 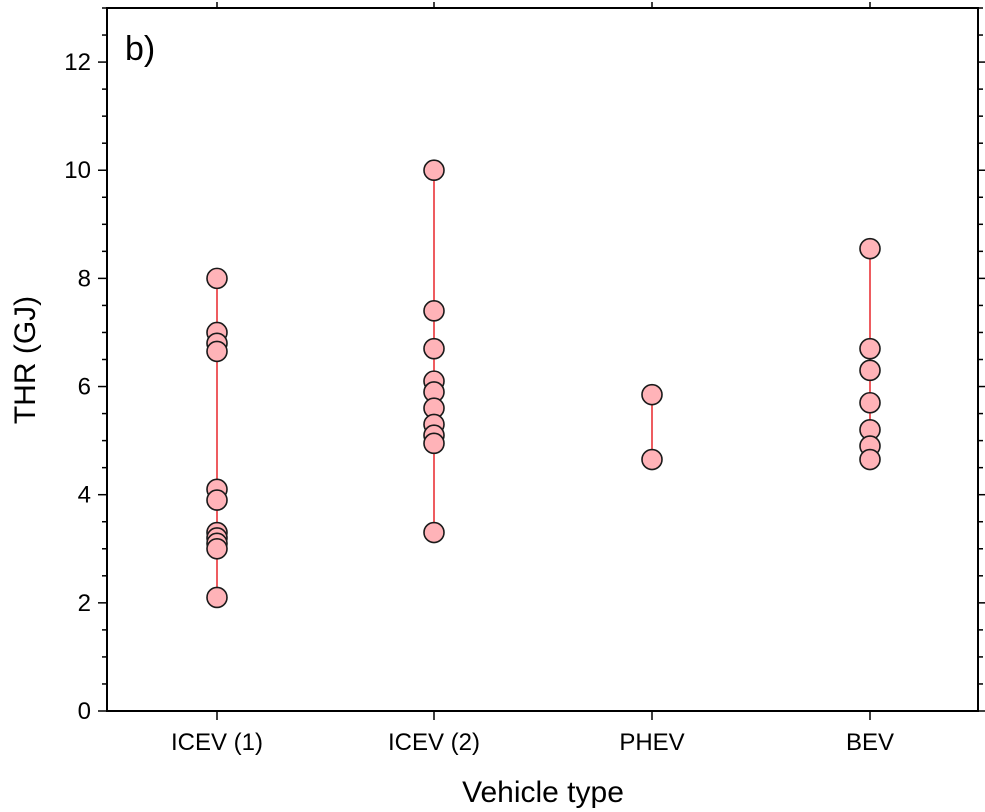 What do you see at coordinates (870, 742) in the screenshot?
I see `x-tick-label: BEV` at bounding box center [870, 742].